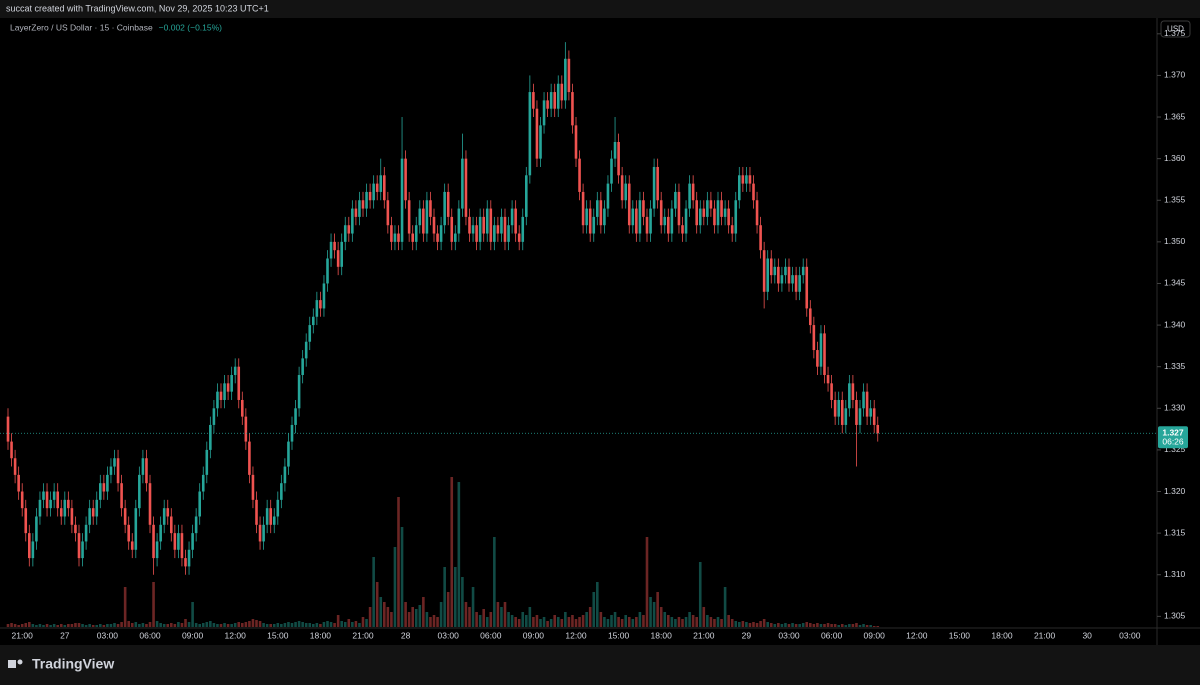 The height and width of the screenshot is (685, 1200). What do you see at coordinates (1175, 116) in the screenshot?
I see `y-tick-label: 1.365` at bounding box center [1175, 116].